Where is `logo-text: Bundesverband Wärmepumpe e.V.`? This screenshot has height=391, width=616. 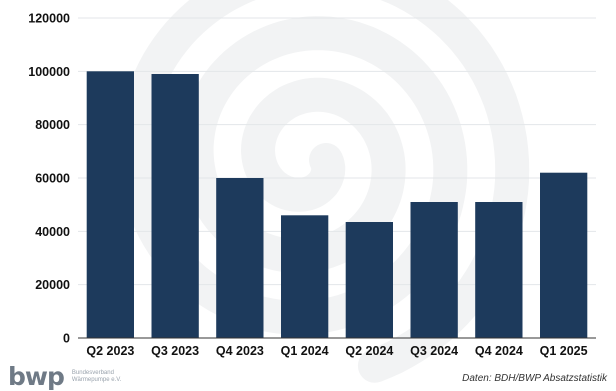 logo-text: Bundesverband Wärmepumpe e.V. is located at coordinates (96, 377).